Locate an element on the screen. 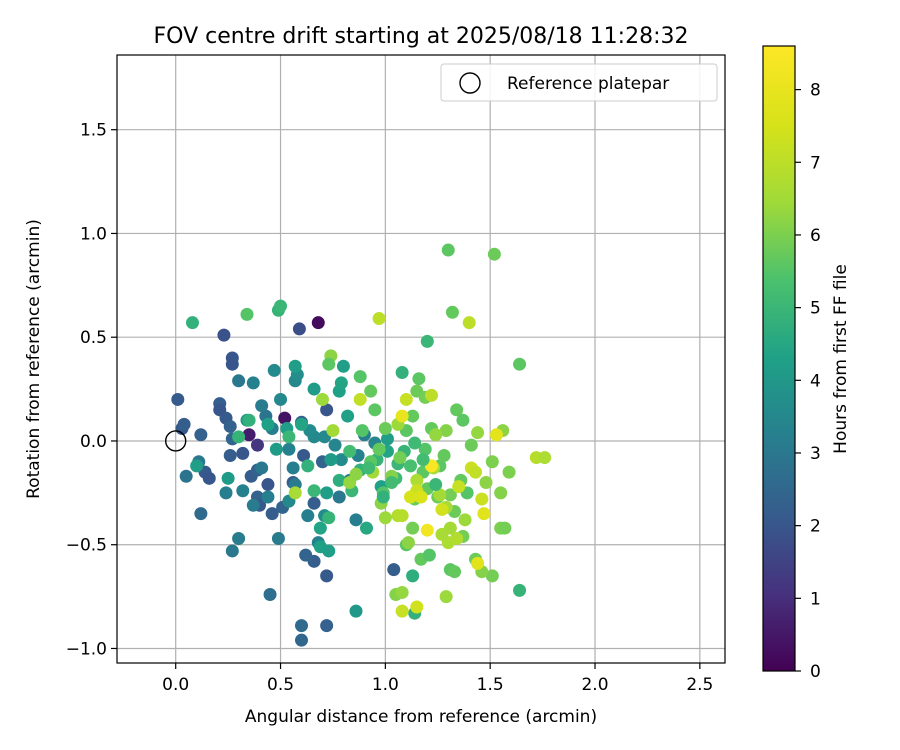 This screenshot has width=900, height=750. colorbar-tick-label: 0 is located at coordinates (815, 672).